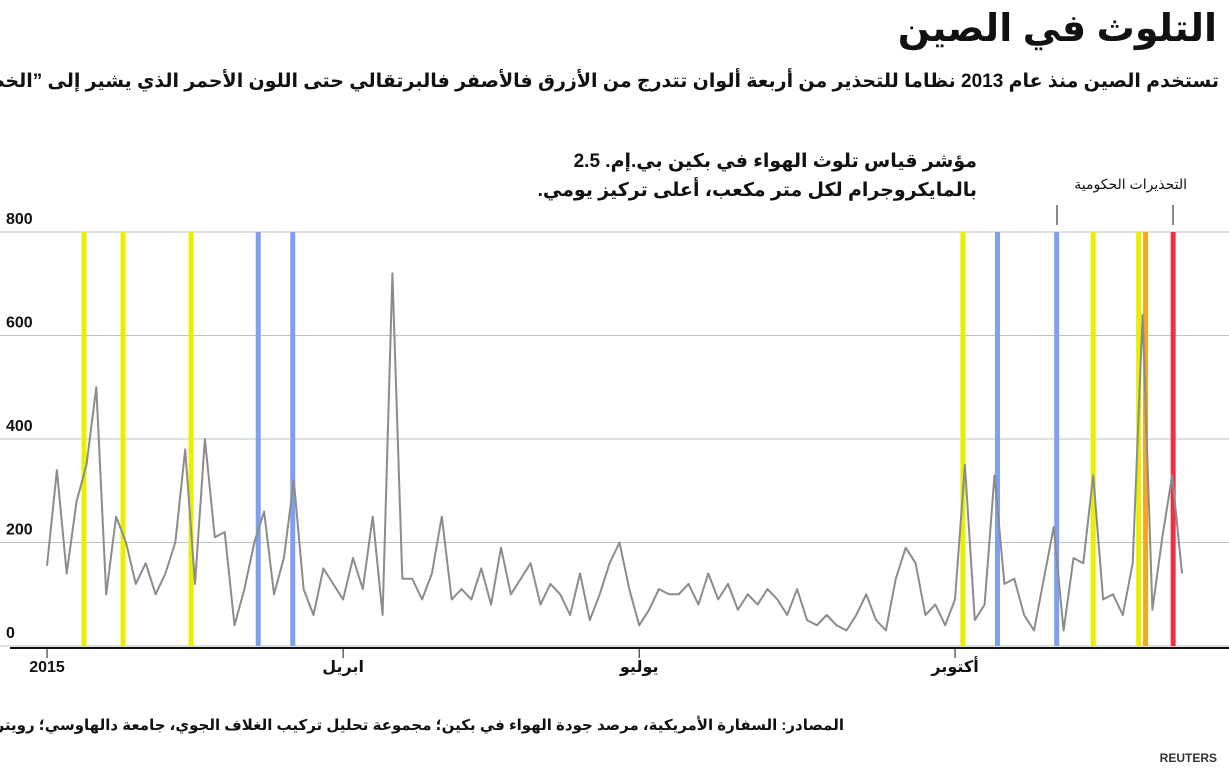 This screenshot has width=1229, height=771. What do you see at coordinates (1130, 184) in the screenshot?
I see `legend-label: التحذيرات الحكومية` at bounding box center [1130, 184].